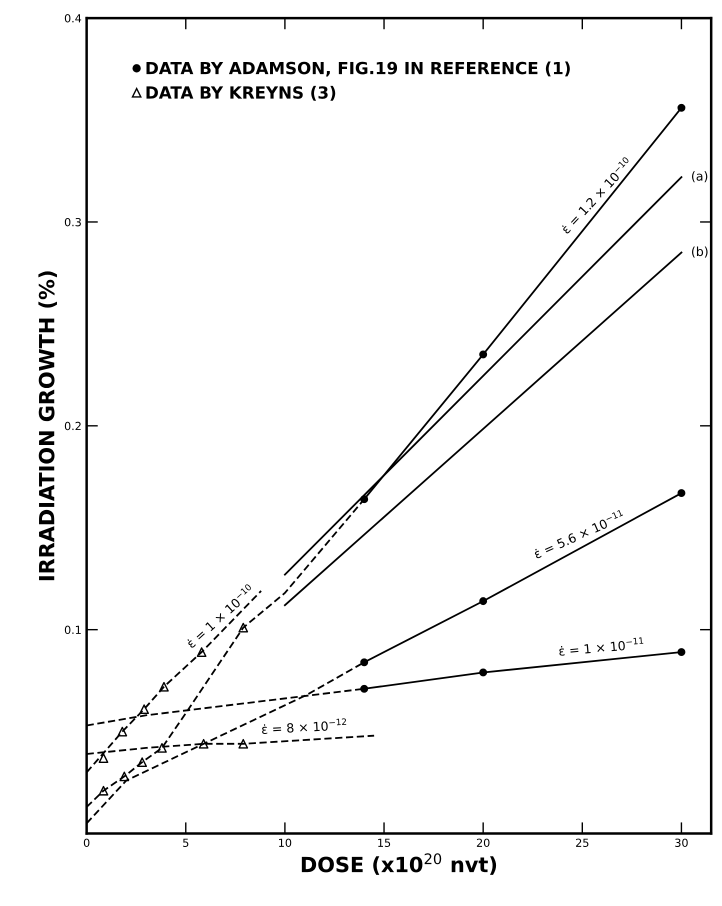 Image resolution: width=722 pixels, height=906 pixels. Describe the element at coordinates (579, 534) in the screenshot. I see `annotation: ε̇ = 5.6 × 10$^{−11}$` at that location.